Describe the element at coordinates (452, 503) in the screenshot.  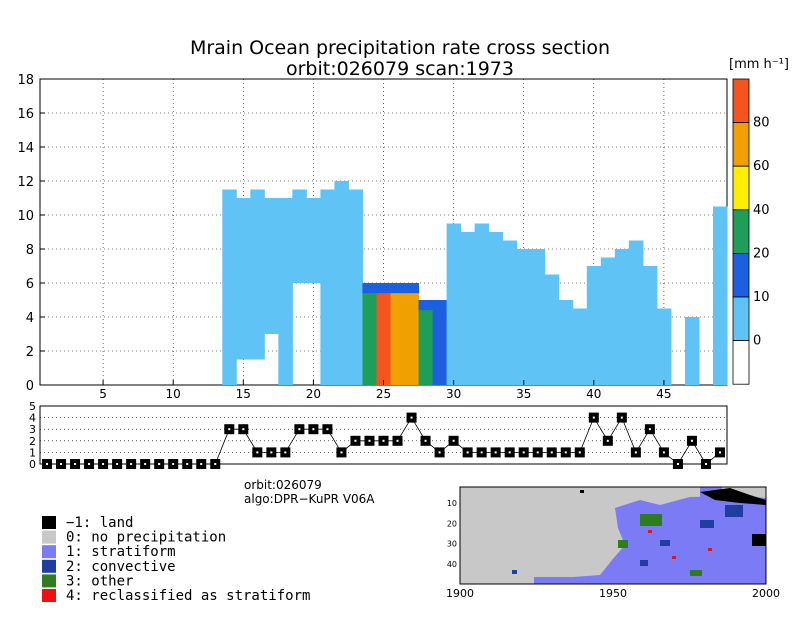
I see `map-y-tick-label: 10` at that location.